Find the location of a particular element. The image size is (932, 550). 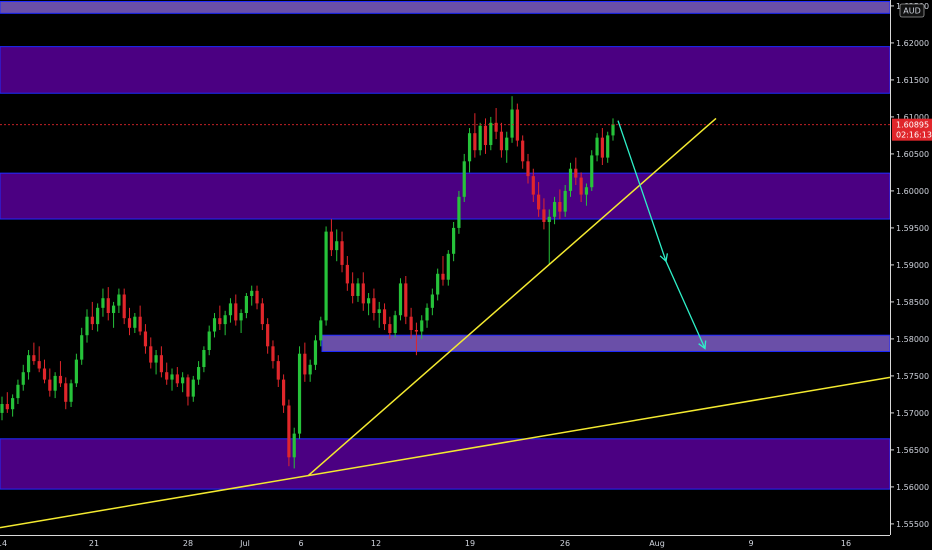

y-tick-label: 1.61500 is located at coordinates (912, 80).